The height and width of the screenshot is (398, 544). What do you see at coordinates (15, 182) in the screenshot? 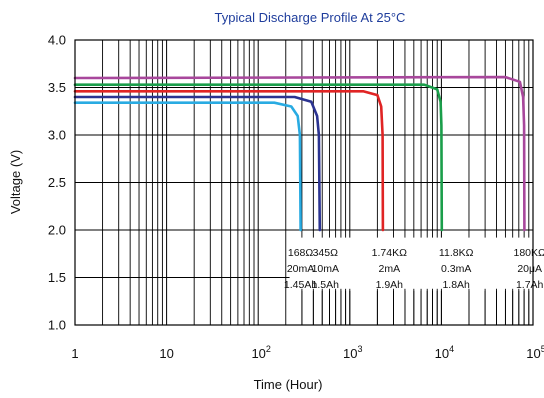
I see `y-axis-label: Voltage (V)` at bounding box center [15, 182].